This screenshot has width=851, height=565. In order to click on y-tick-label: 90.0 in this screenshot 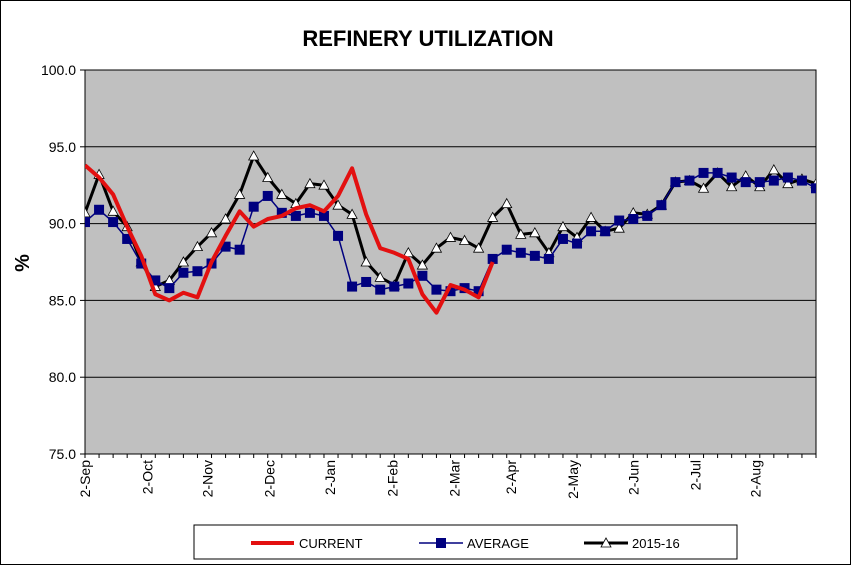, I will do `click(62, 224)`.